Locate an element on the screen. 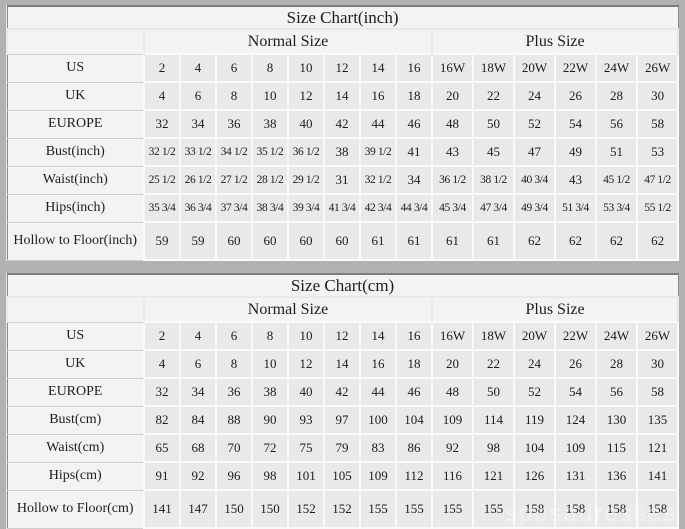  size-value-cell: 119 is located at coordinates (534, 420).